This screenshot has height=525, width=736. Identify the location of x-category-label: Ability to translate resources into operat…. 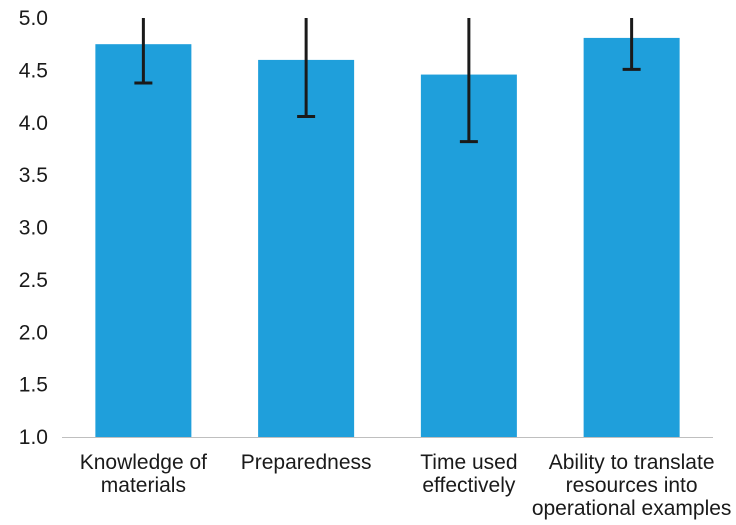
(632, 485).